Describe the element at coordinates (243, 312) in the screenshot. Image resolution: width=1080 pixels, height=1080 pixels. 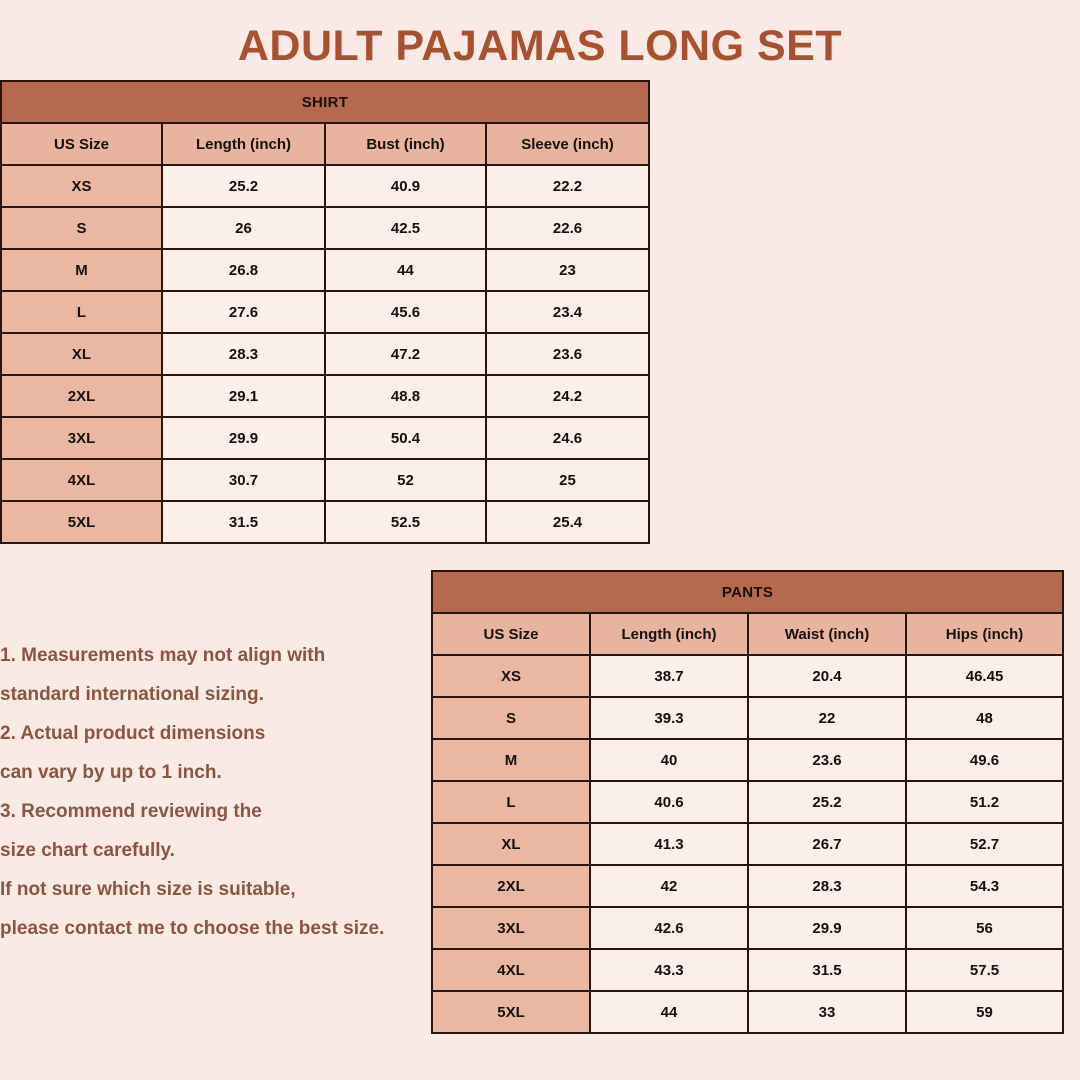
I see `shirt-measurement-cell: 27.6` at that location.